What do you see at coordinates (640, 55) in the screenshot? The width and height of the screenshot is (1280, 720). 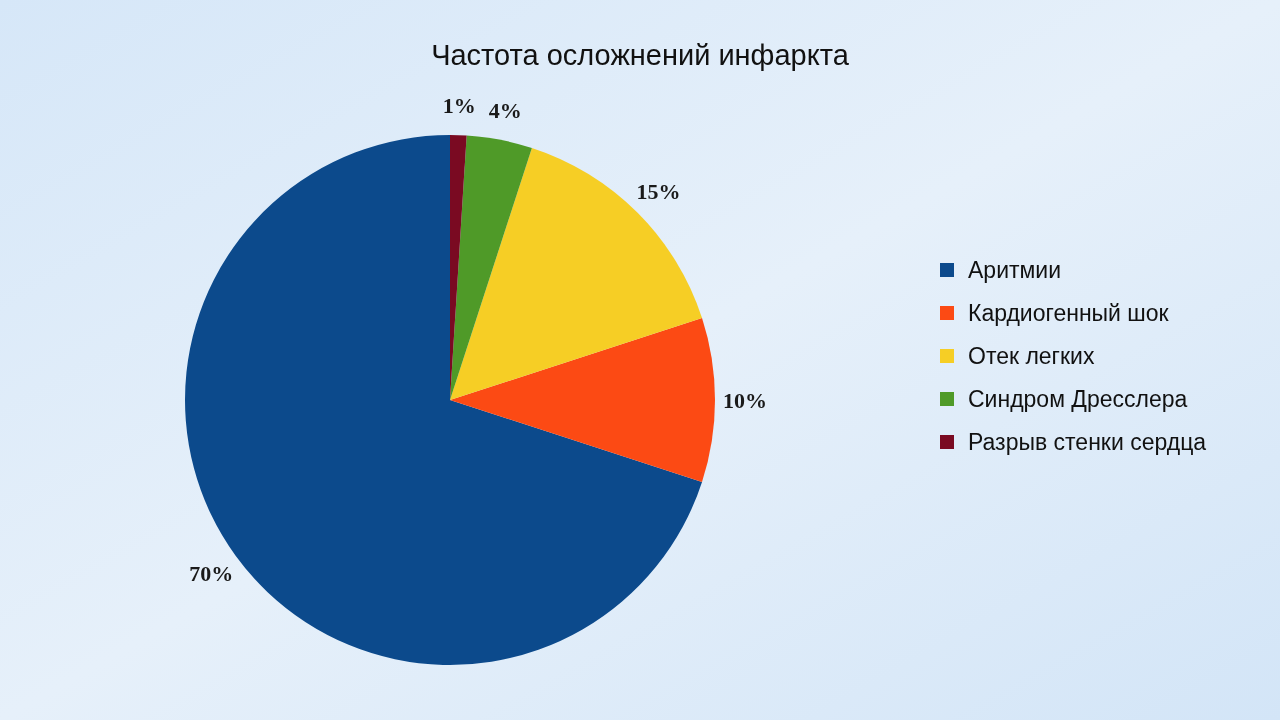 I see `chart-title: Частота осложнений инфаркта` at bounding box center [640, 55].